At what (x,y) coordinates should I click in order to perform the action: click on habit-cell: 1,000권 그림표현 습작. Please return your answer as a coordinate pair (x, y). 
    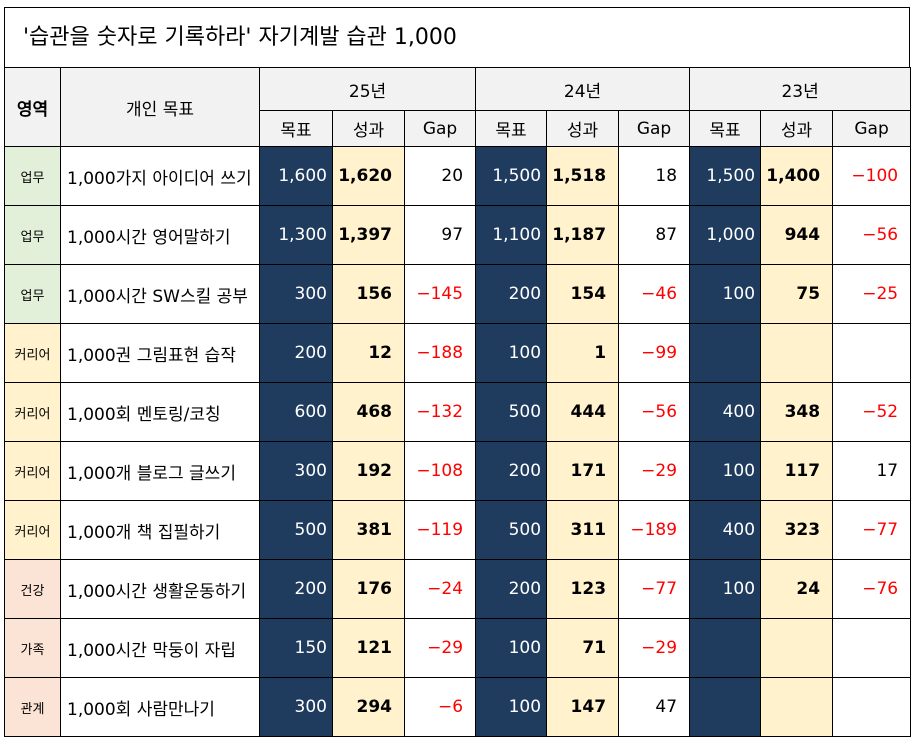
    Looking at the image, I should click on (160, 353).